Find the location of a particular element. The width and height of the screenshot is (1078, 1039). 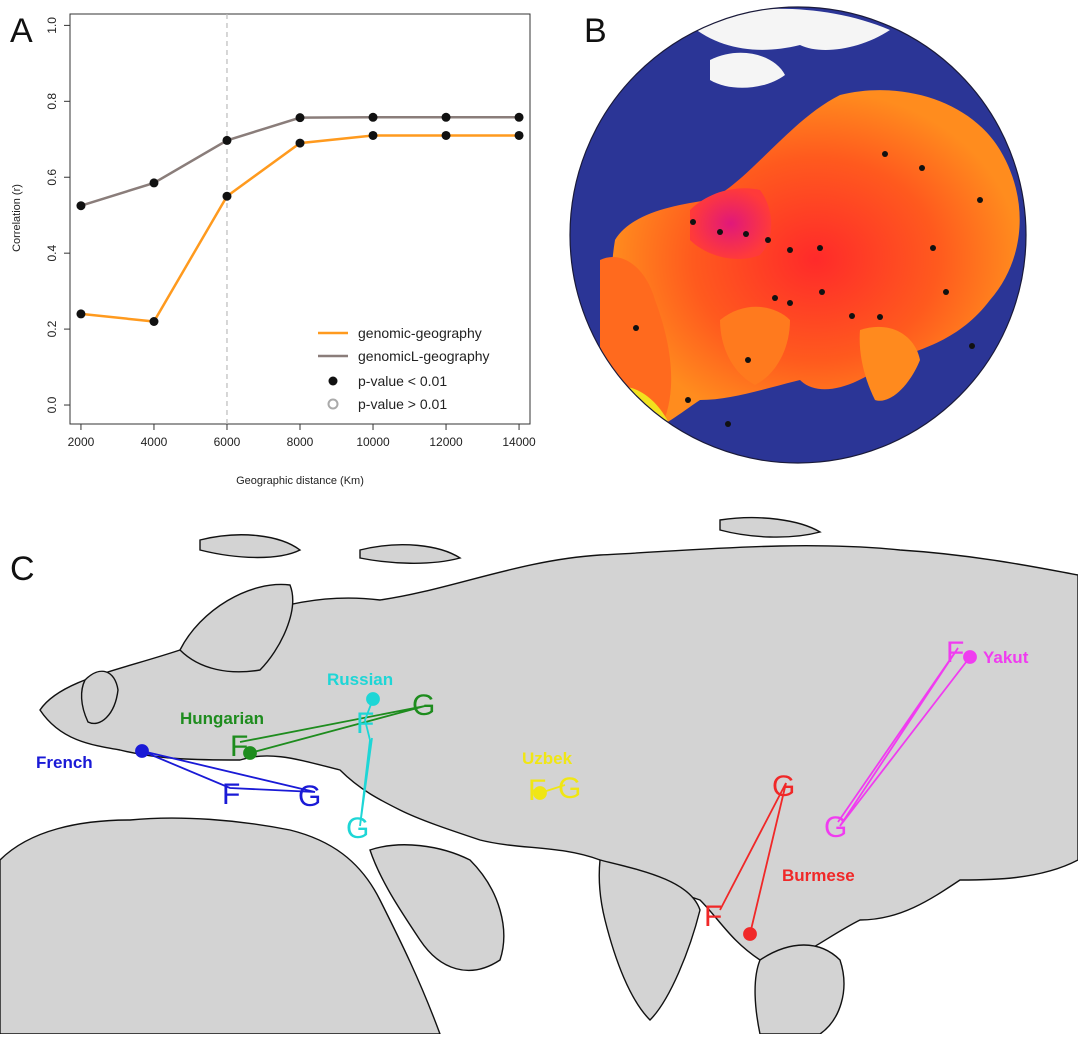

y-tick-label: 0.0 is located at coordinates (52, 404).